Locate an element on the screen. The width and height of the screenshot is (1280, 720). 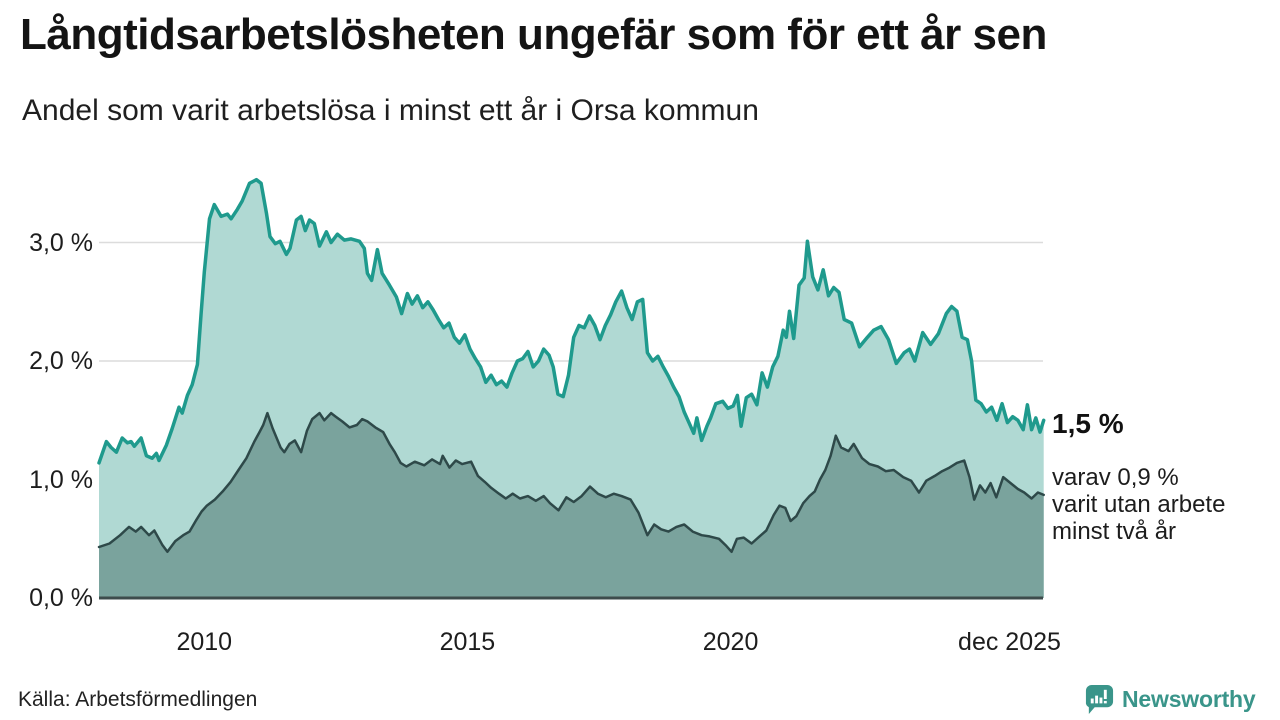
y-axis-tick-label: 2,0 % is located at coordinates (61, 361).